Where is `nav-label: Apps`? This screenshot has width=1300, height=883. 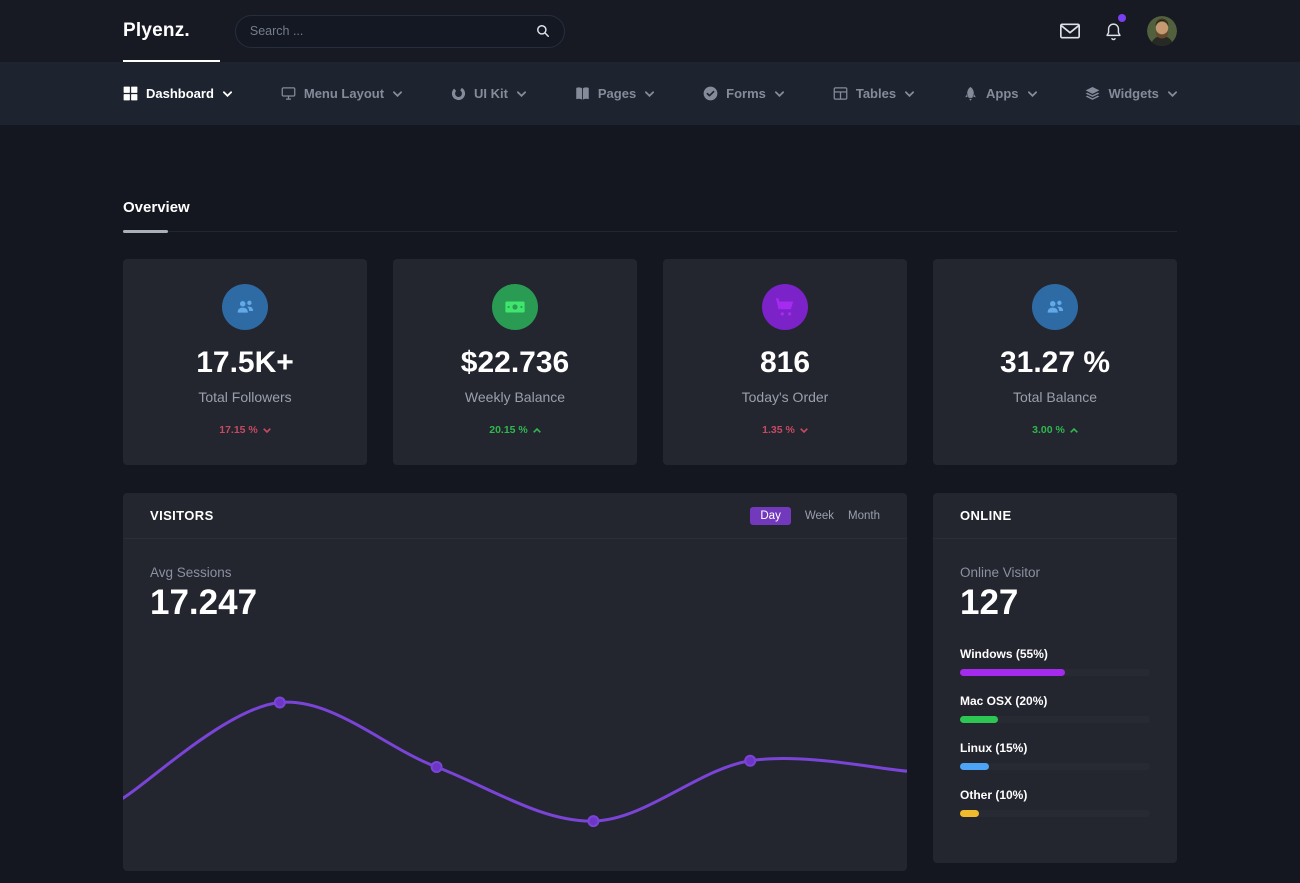
nav-label: Apps is located at coordinates (1002, 93).